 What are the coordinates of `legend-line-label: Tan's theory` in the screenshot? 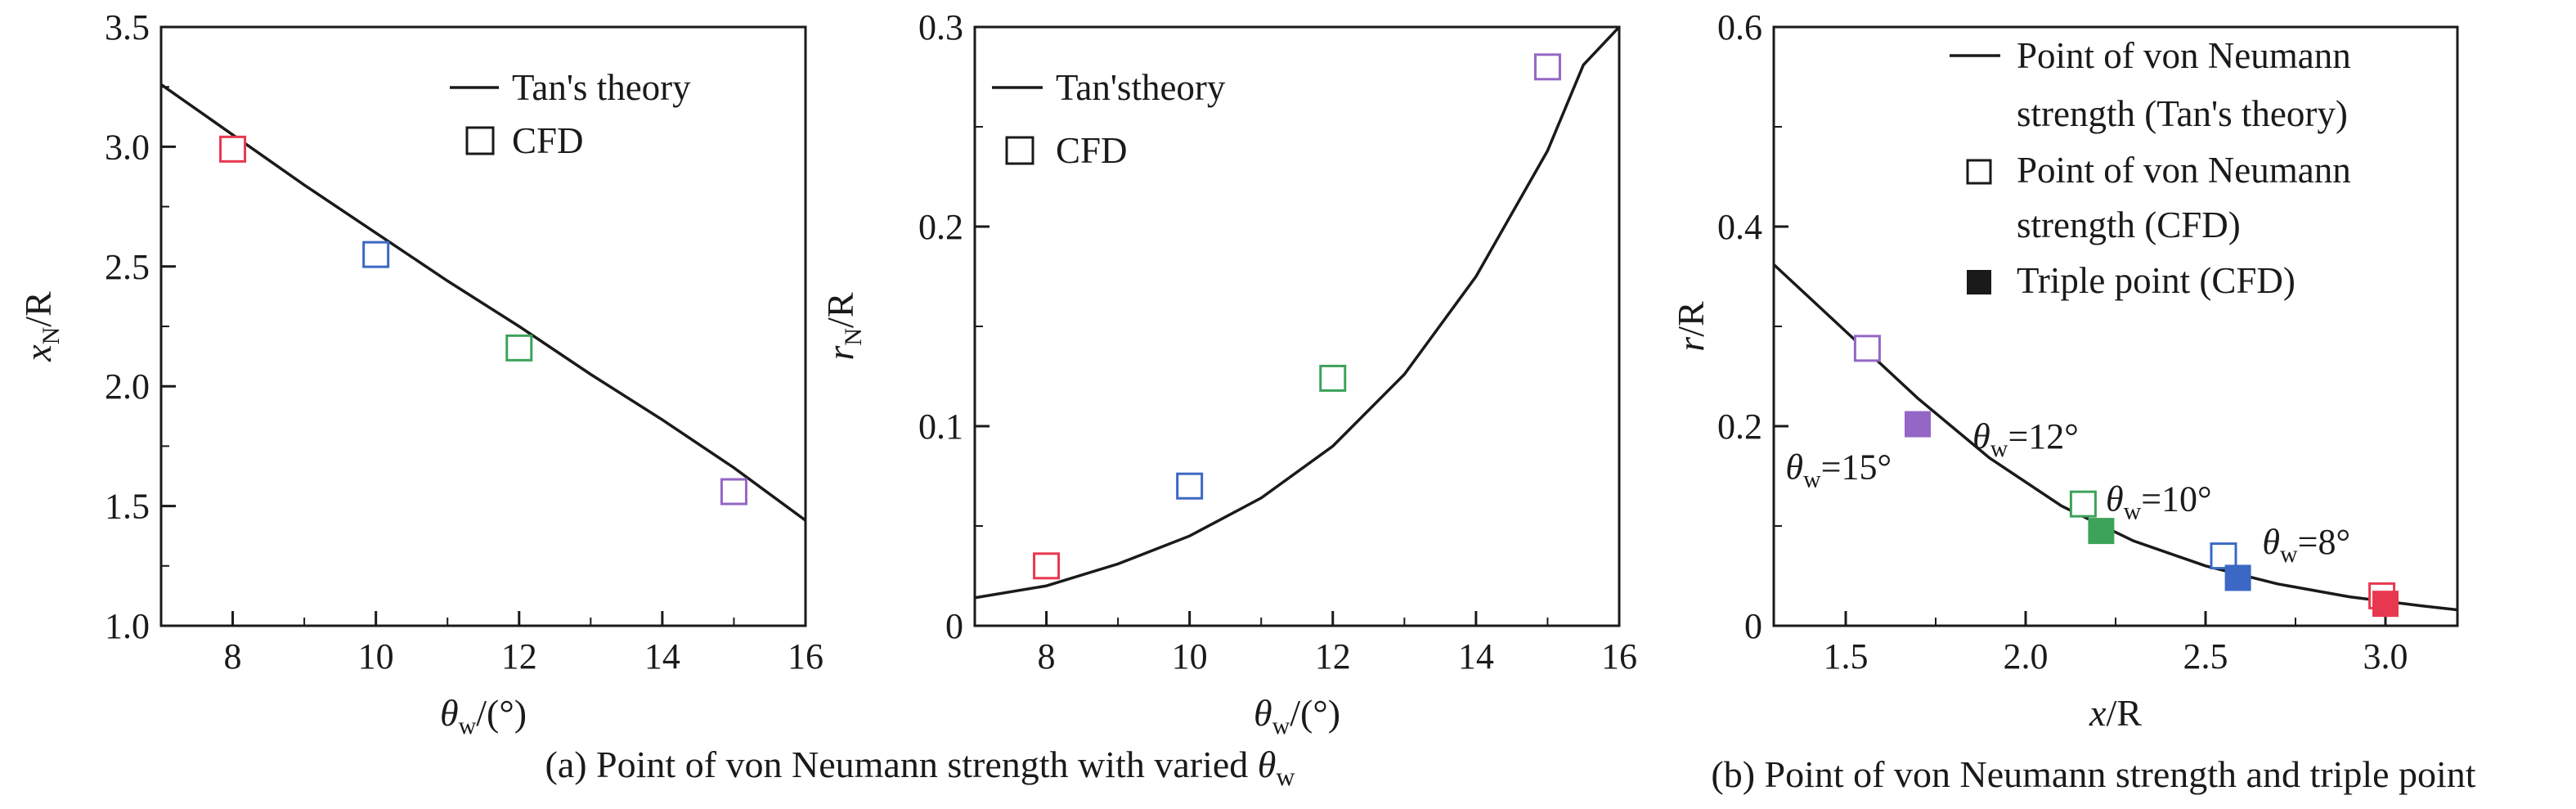 It's located at (602, 87).